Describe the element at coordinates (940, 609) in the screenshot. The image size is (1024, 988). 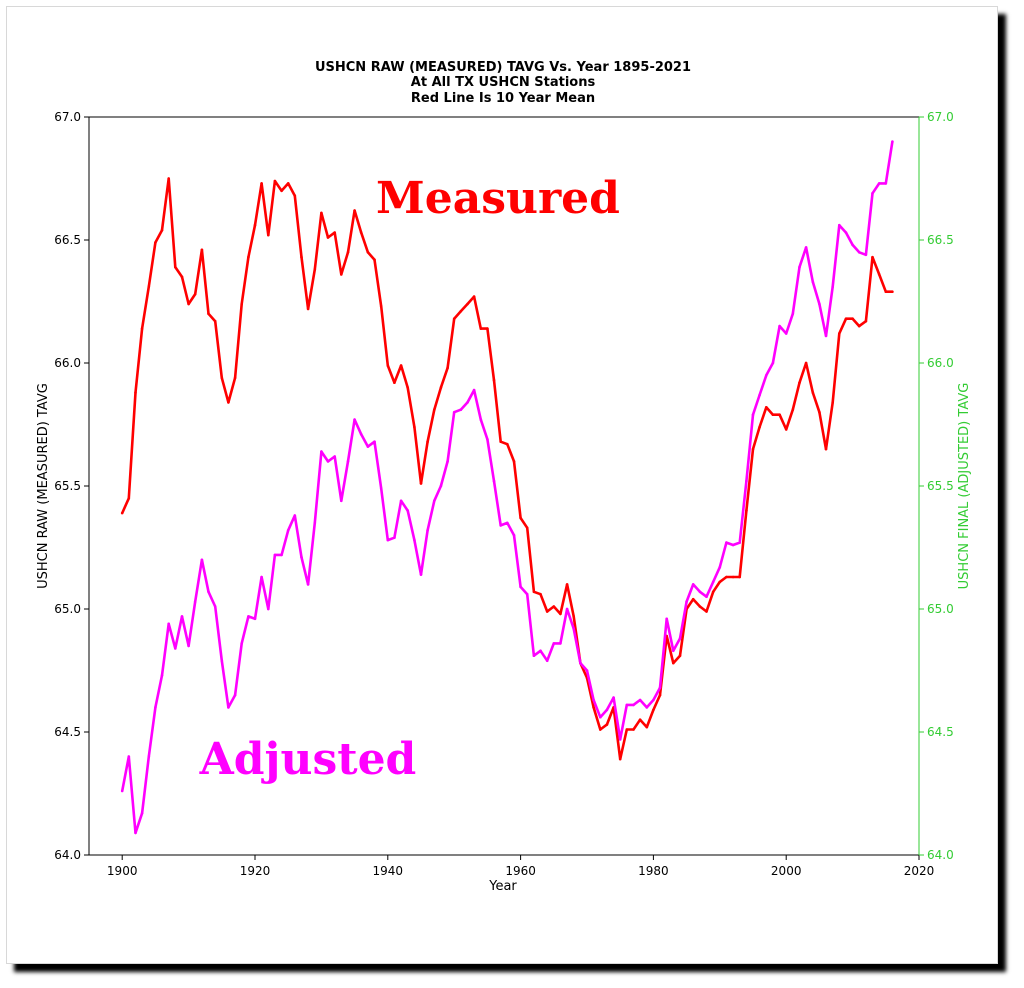
I see `right-y-tick-label: 65.0` at that location.